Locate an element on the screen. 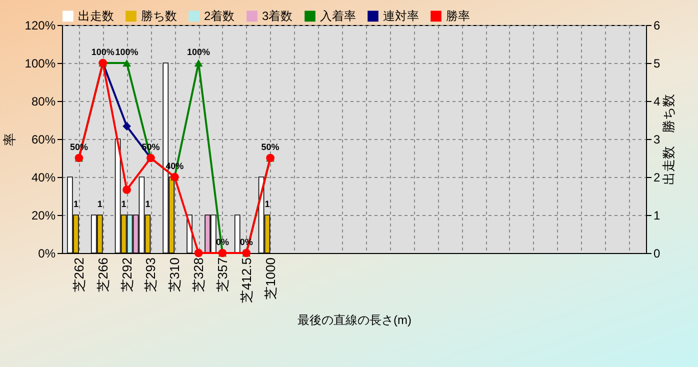 The width and height of the screenshot is (698, 367). x-tick-label: 芝1000 is located at coordinates (270, 279).